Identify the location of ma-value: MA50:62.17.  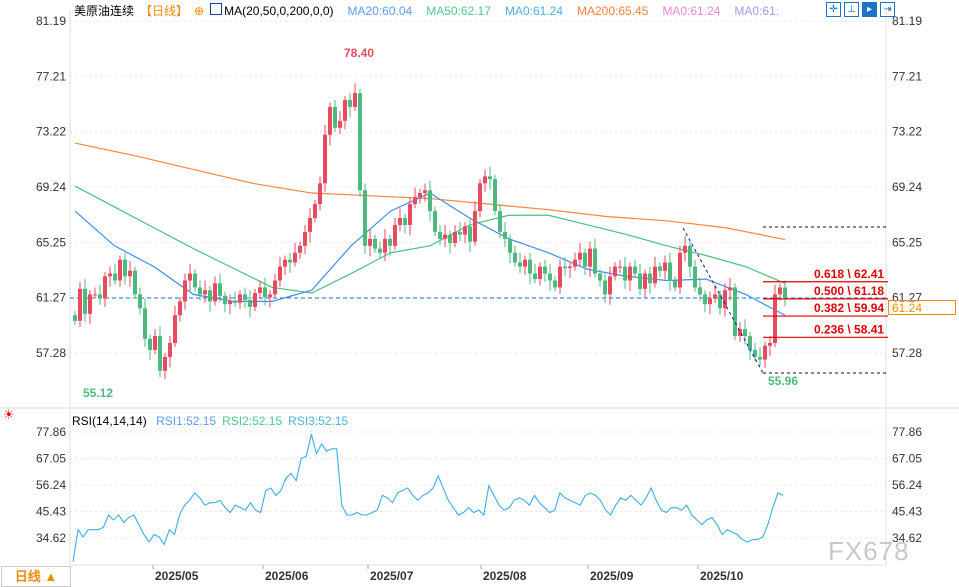
(458, 11).